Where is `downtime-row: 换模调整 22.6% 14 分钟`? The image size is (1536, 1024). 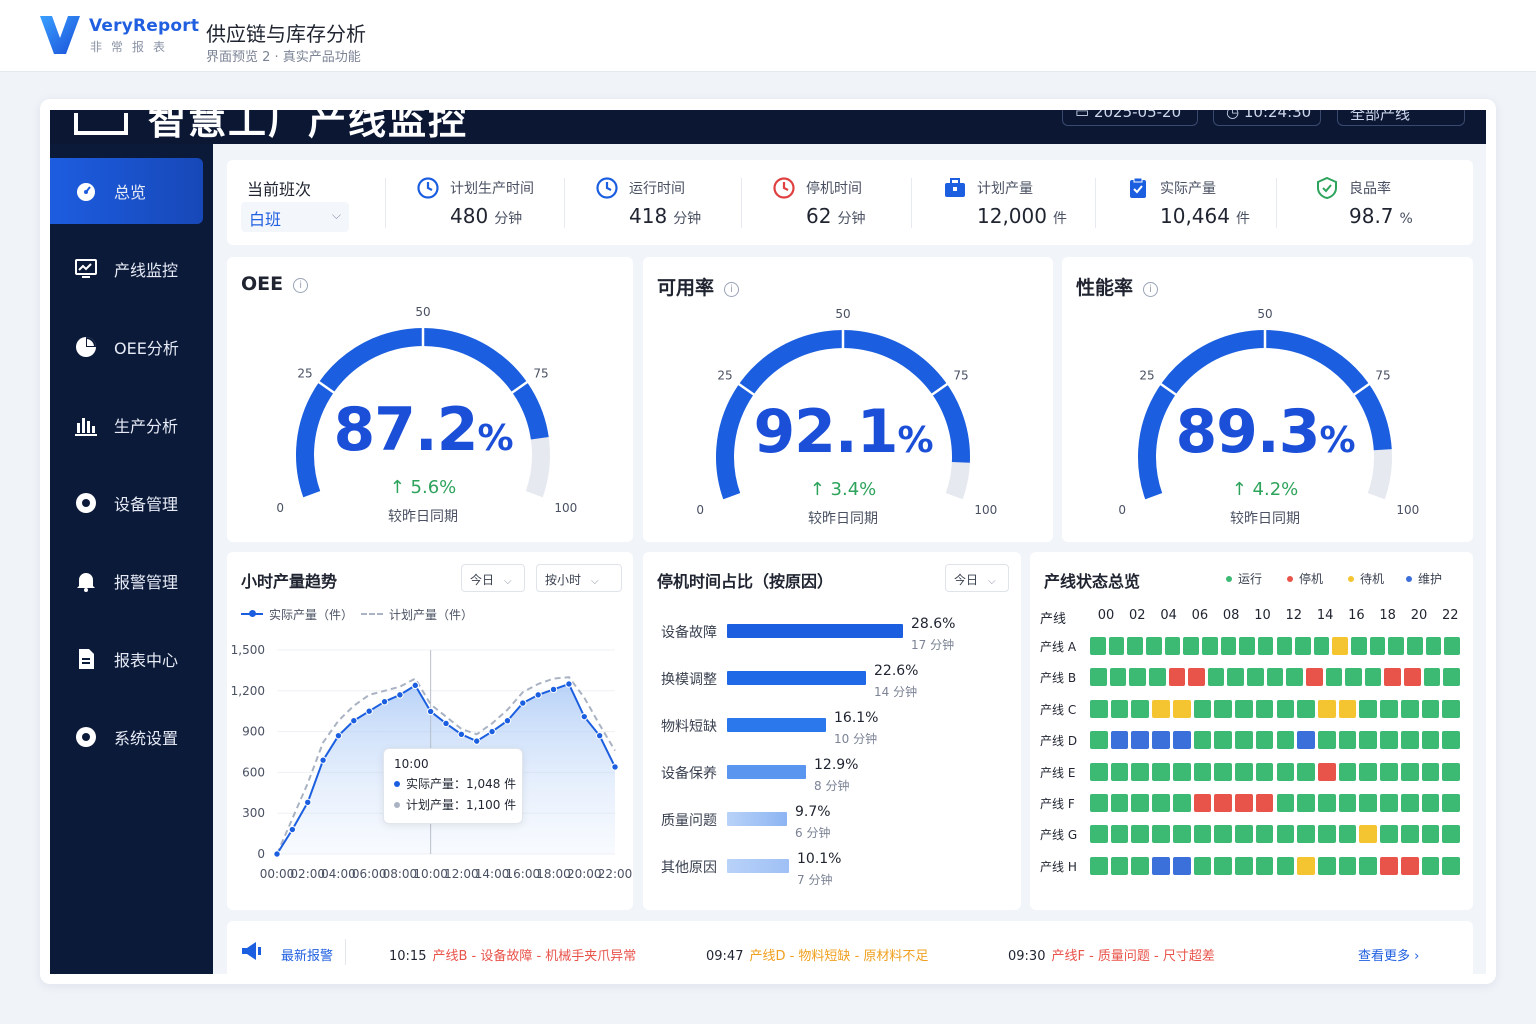
downtime-row: 换模调整 22.6% 14 分钟 is located at coordinates (828, 681).